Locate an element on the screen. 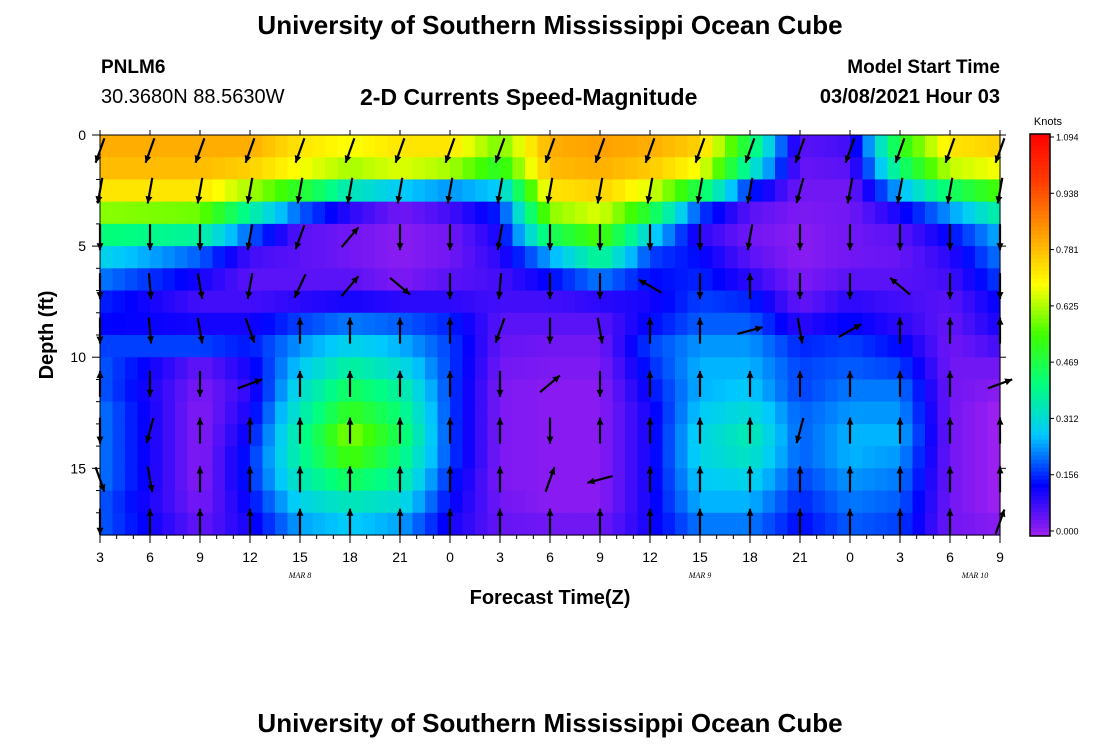 The image size is (1100, 750). x-tick-label: 9 is located at coordinates (600, 557).